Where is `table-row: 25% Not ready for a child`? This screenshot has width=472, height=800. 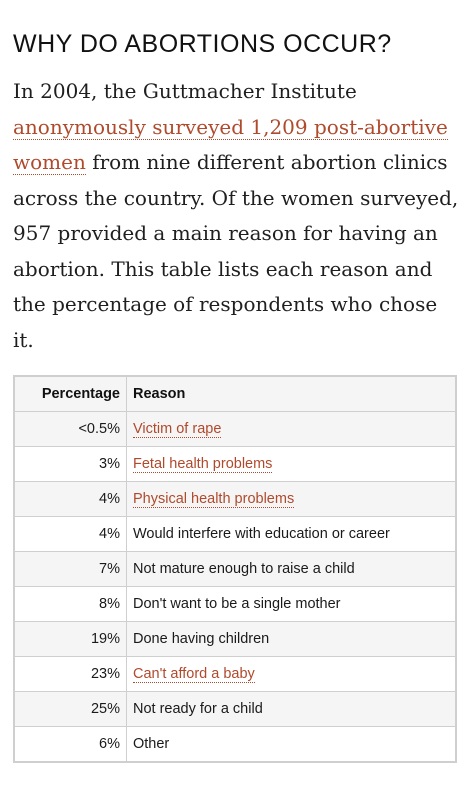 table-row: 25% Not ready for a child is located at coordinates (235, 709).